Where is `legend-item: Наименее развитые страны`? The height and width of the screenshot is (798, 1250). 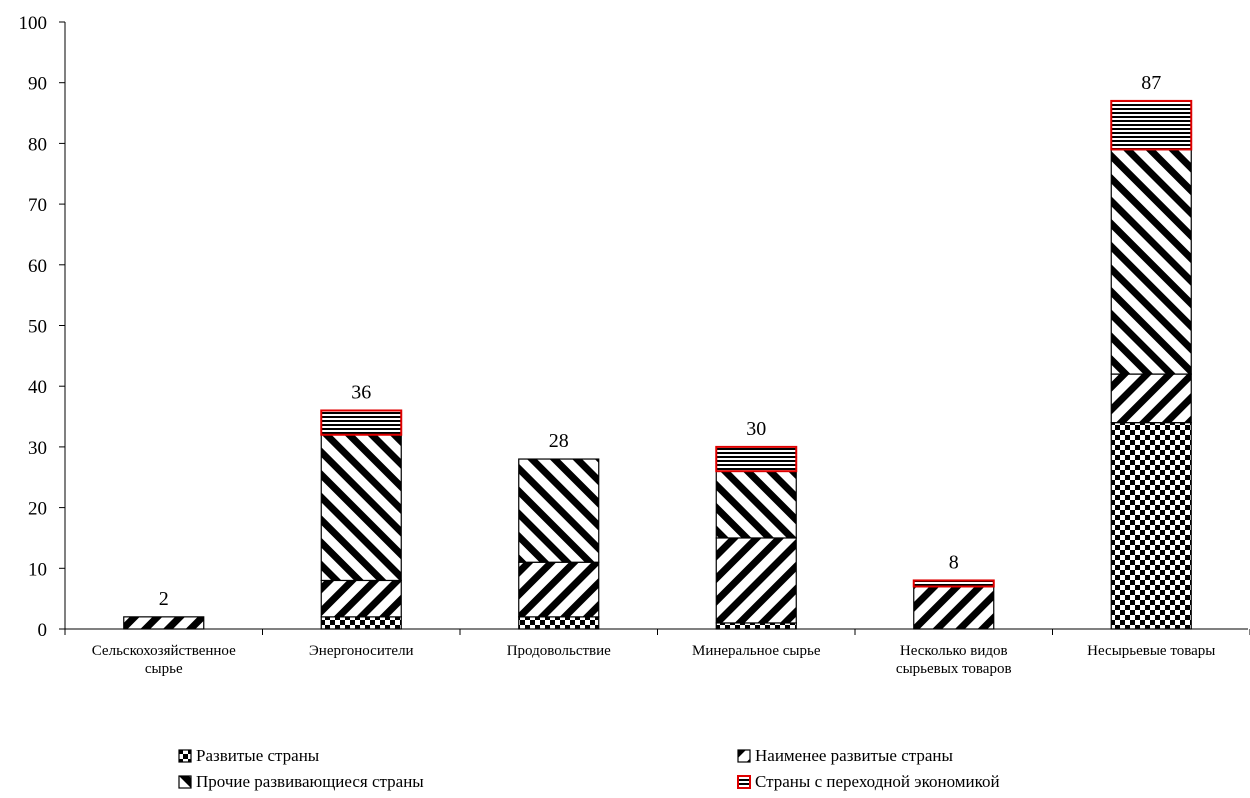 legend-item: Наименее развитые страны is located at coordinates (845, 756).